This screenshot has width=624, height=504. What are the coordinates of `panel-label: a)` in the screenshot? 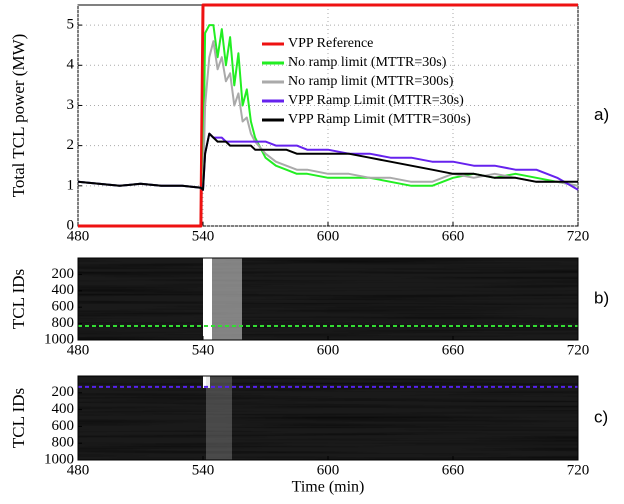 It's located at (601, 114).